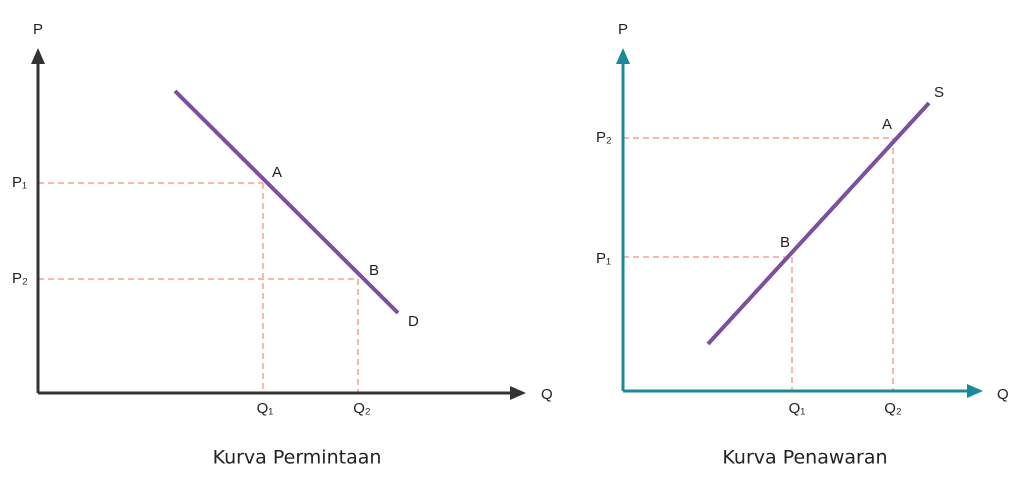 Image resolution: width=1023 pixels, height=480 pixels. Describe the element at coordinates (286, 202) in the screenshot. I see `demand-curve` at that location.